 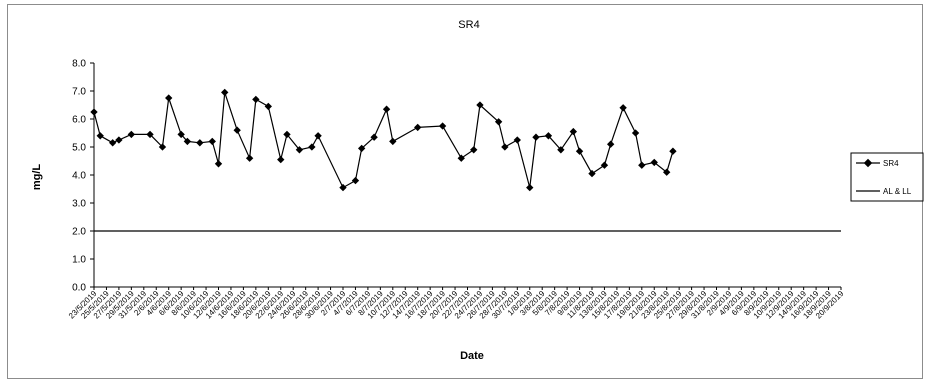 What do you see at coordinates (891, 163) in the screenshot?
I see `legend-label-sr4: SR4` at bounding box center [891, 163].